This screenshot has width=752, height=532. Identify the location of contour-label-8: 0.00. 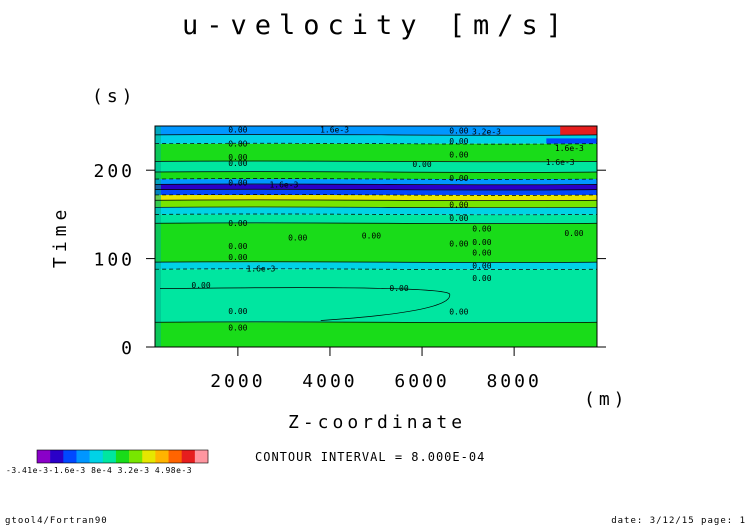
(200, 285).